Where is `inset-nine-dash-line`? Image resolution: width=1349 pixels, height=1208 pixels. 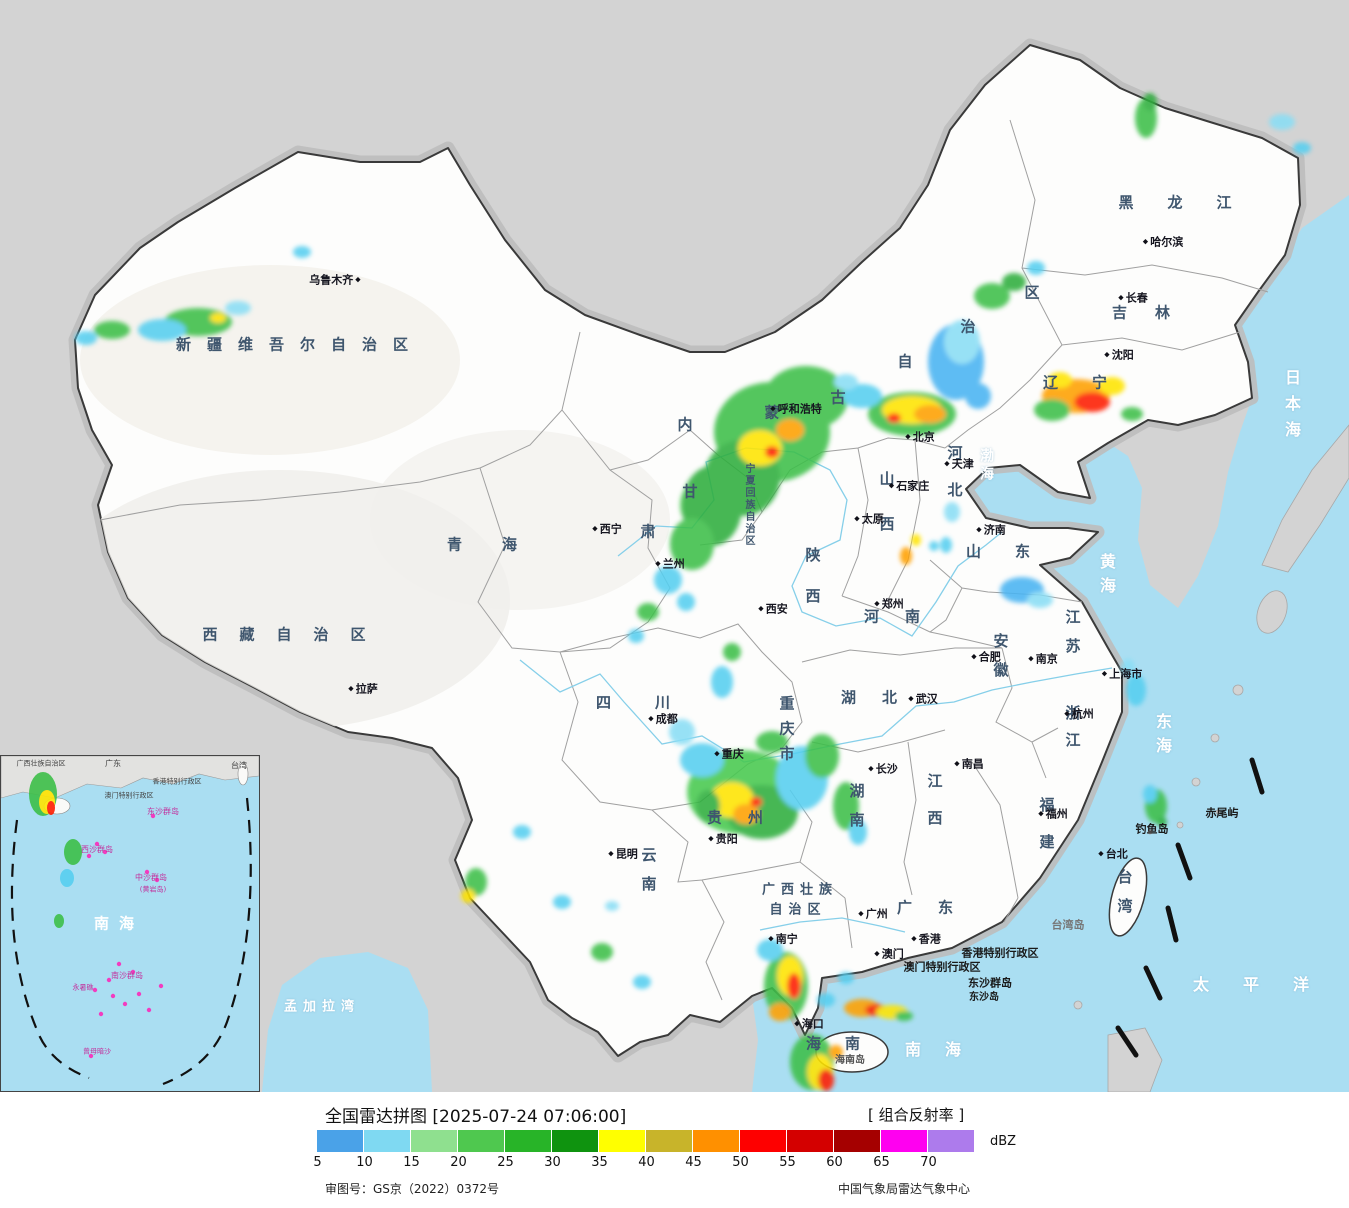 inset-nine-dash-line is located at coordinates (131, 941).